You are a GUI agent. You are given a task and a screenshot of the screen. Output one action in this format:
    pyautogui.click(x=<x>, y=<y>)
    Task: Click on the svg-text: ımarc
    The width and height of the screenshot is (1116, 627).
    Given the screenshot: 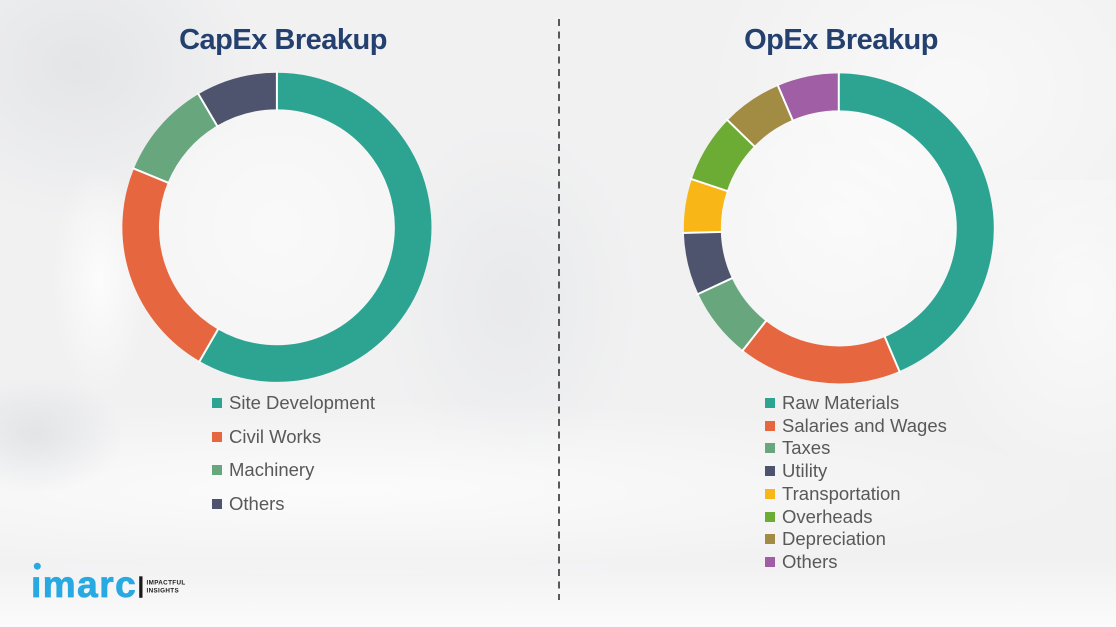 What is the action you would take?
    pyautogui.click(x=84, y=584)
    